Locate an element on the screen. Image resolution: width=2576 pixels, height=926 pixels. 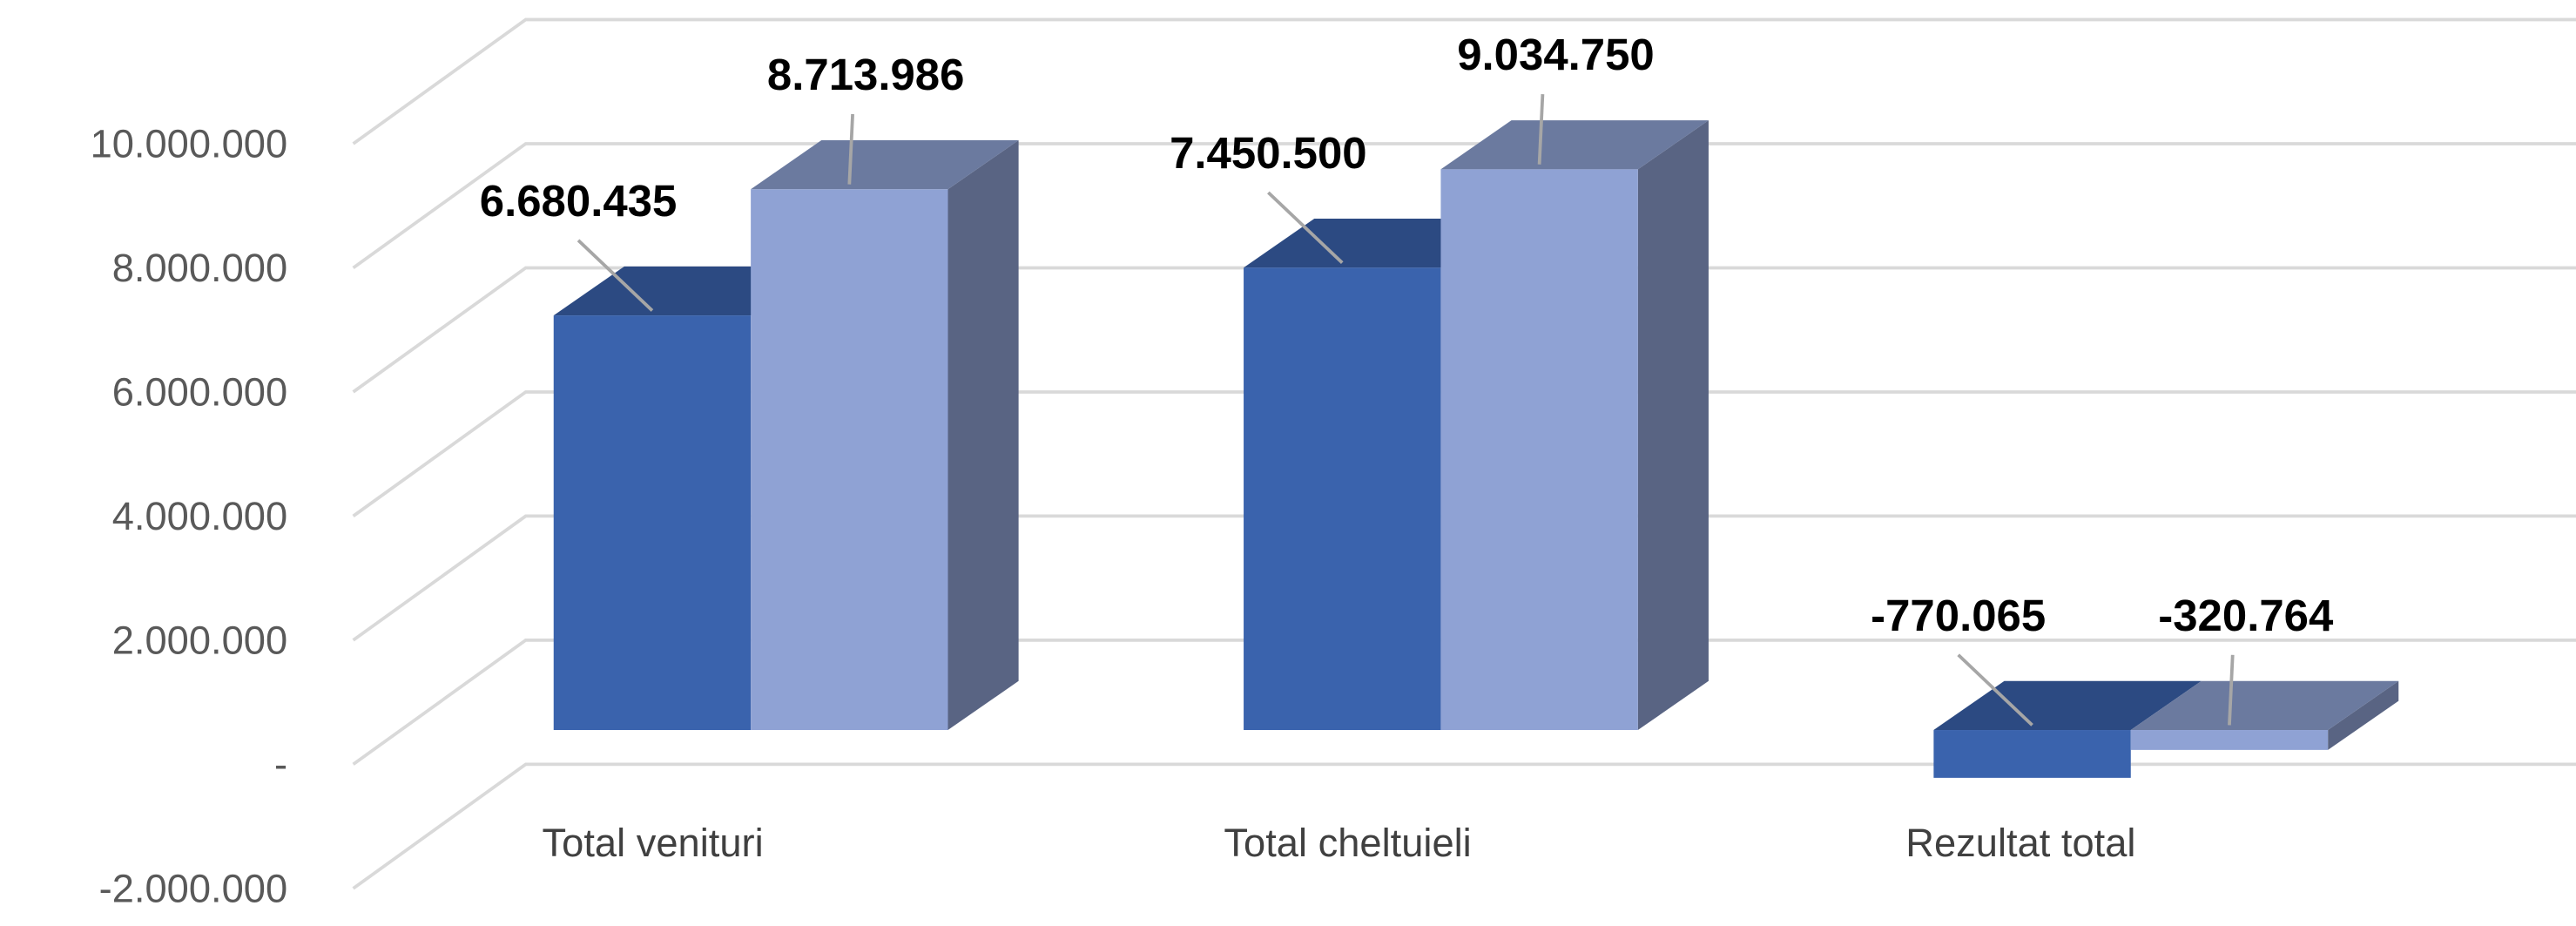
y-tick-label: 4.000.000 is located at coordinates (200, 516).